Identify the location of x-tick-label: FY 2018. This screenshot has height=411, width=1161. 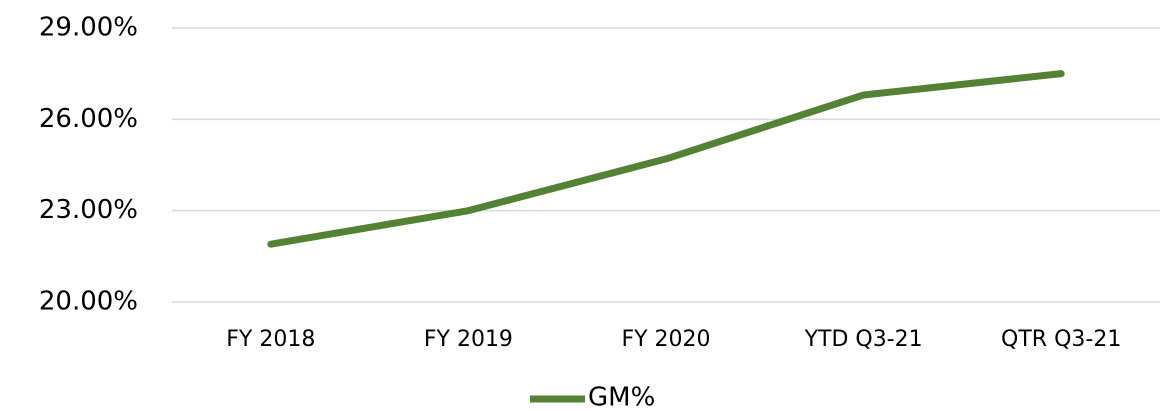
(270, 339).